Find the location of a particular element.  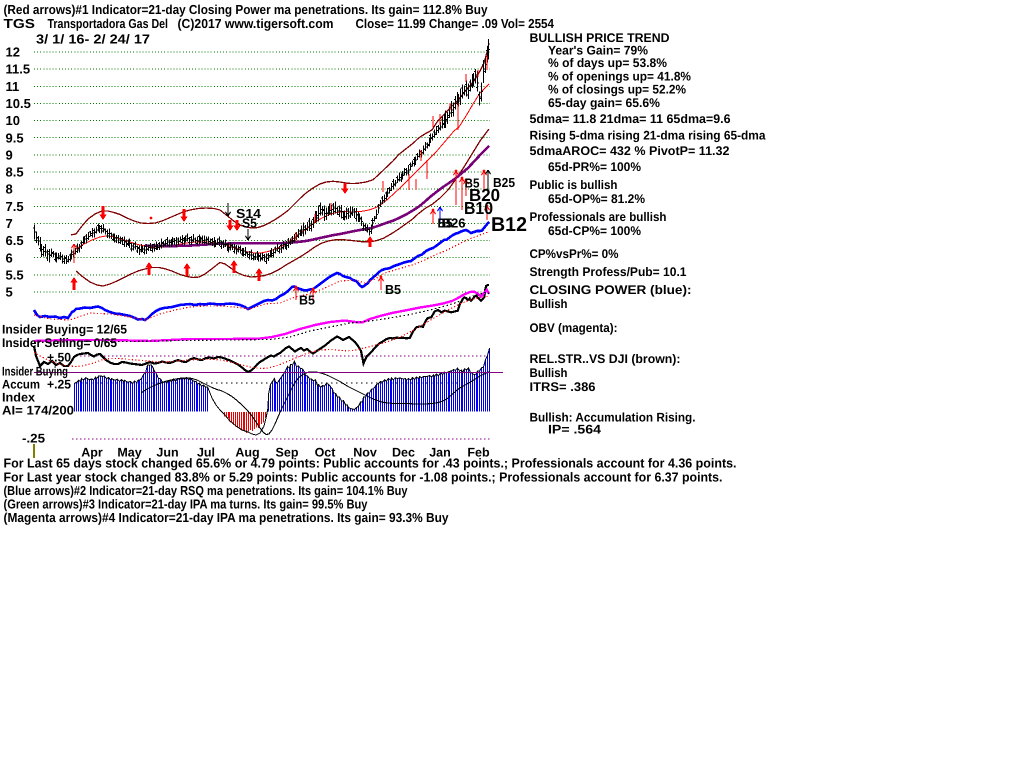

svg-text: Professionals are bullish is located at coordinates (598, 217).